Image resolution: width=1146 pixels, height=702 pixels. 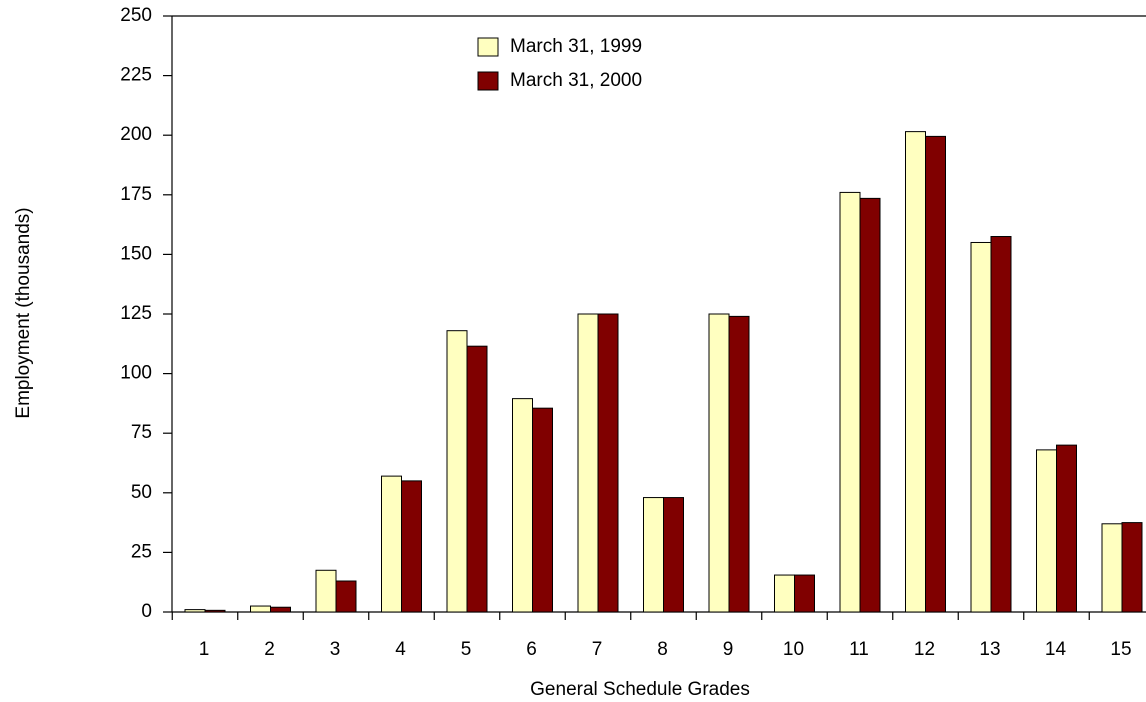 What do you see at coordinates (136, 313) in the screenshot?
I see `y-tick-label: 125` at bounding box center [136, 313].